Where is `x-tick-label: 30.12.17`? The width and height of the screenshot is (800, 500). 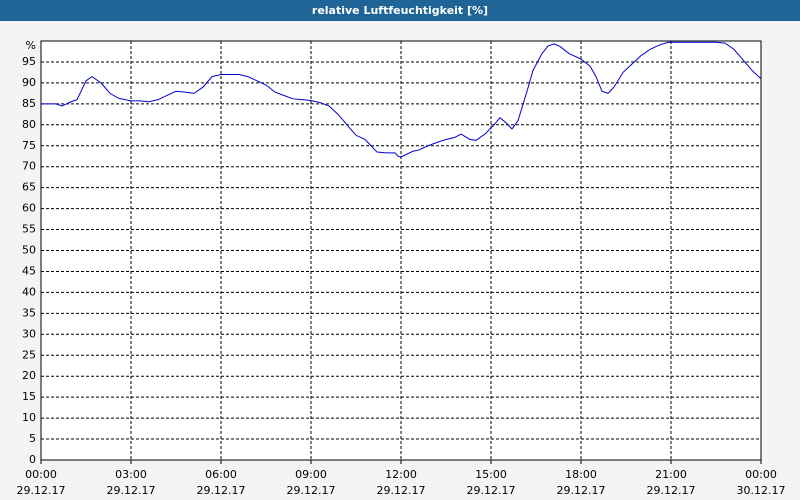 x-tick-label: 30.12.17 is located at coordinates (761, 490).